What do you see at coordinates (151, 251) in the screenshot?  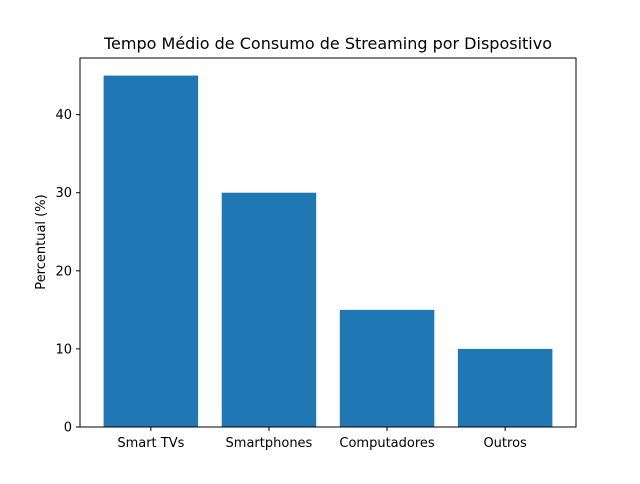 I see `bar-smart-tvs` at bounding box center [151, 251].